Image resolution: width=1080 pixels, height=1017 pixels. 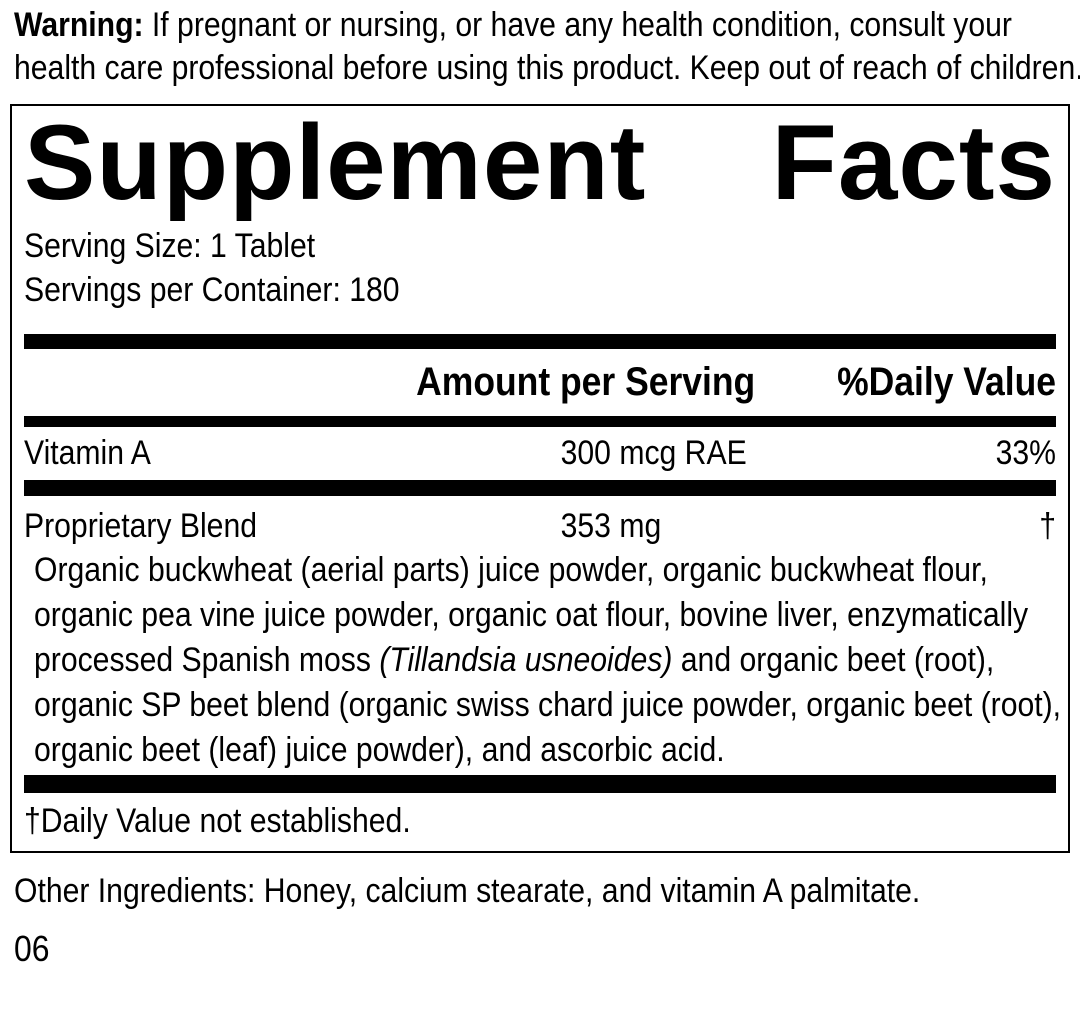 I want to click on column-header-row: Amount per Serving %Daily Value, so click(x=540, y=382).